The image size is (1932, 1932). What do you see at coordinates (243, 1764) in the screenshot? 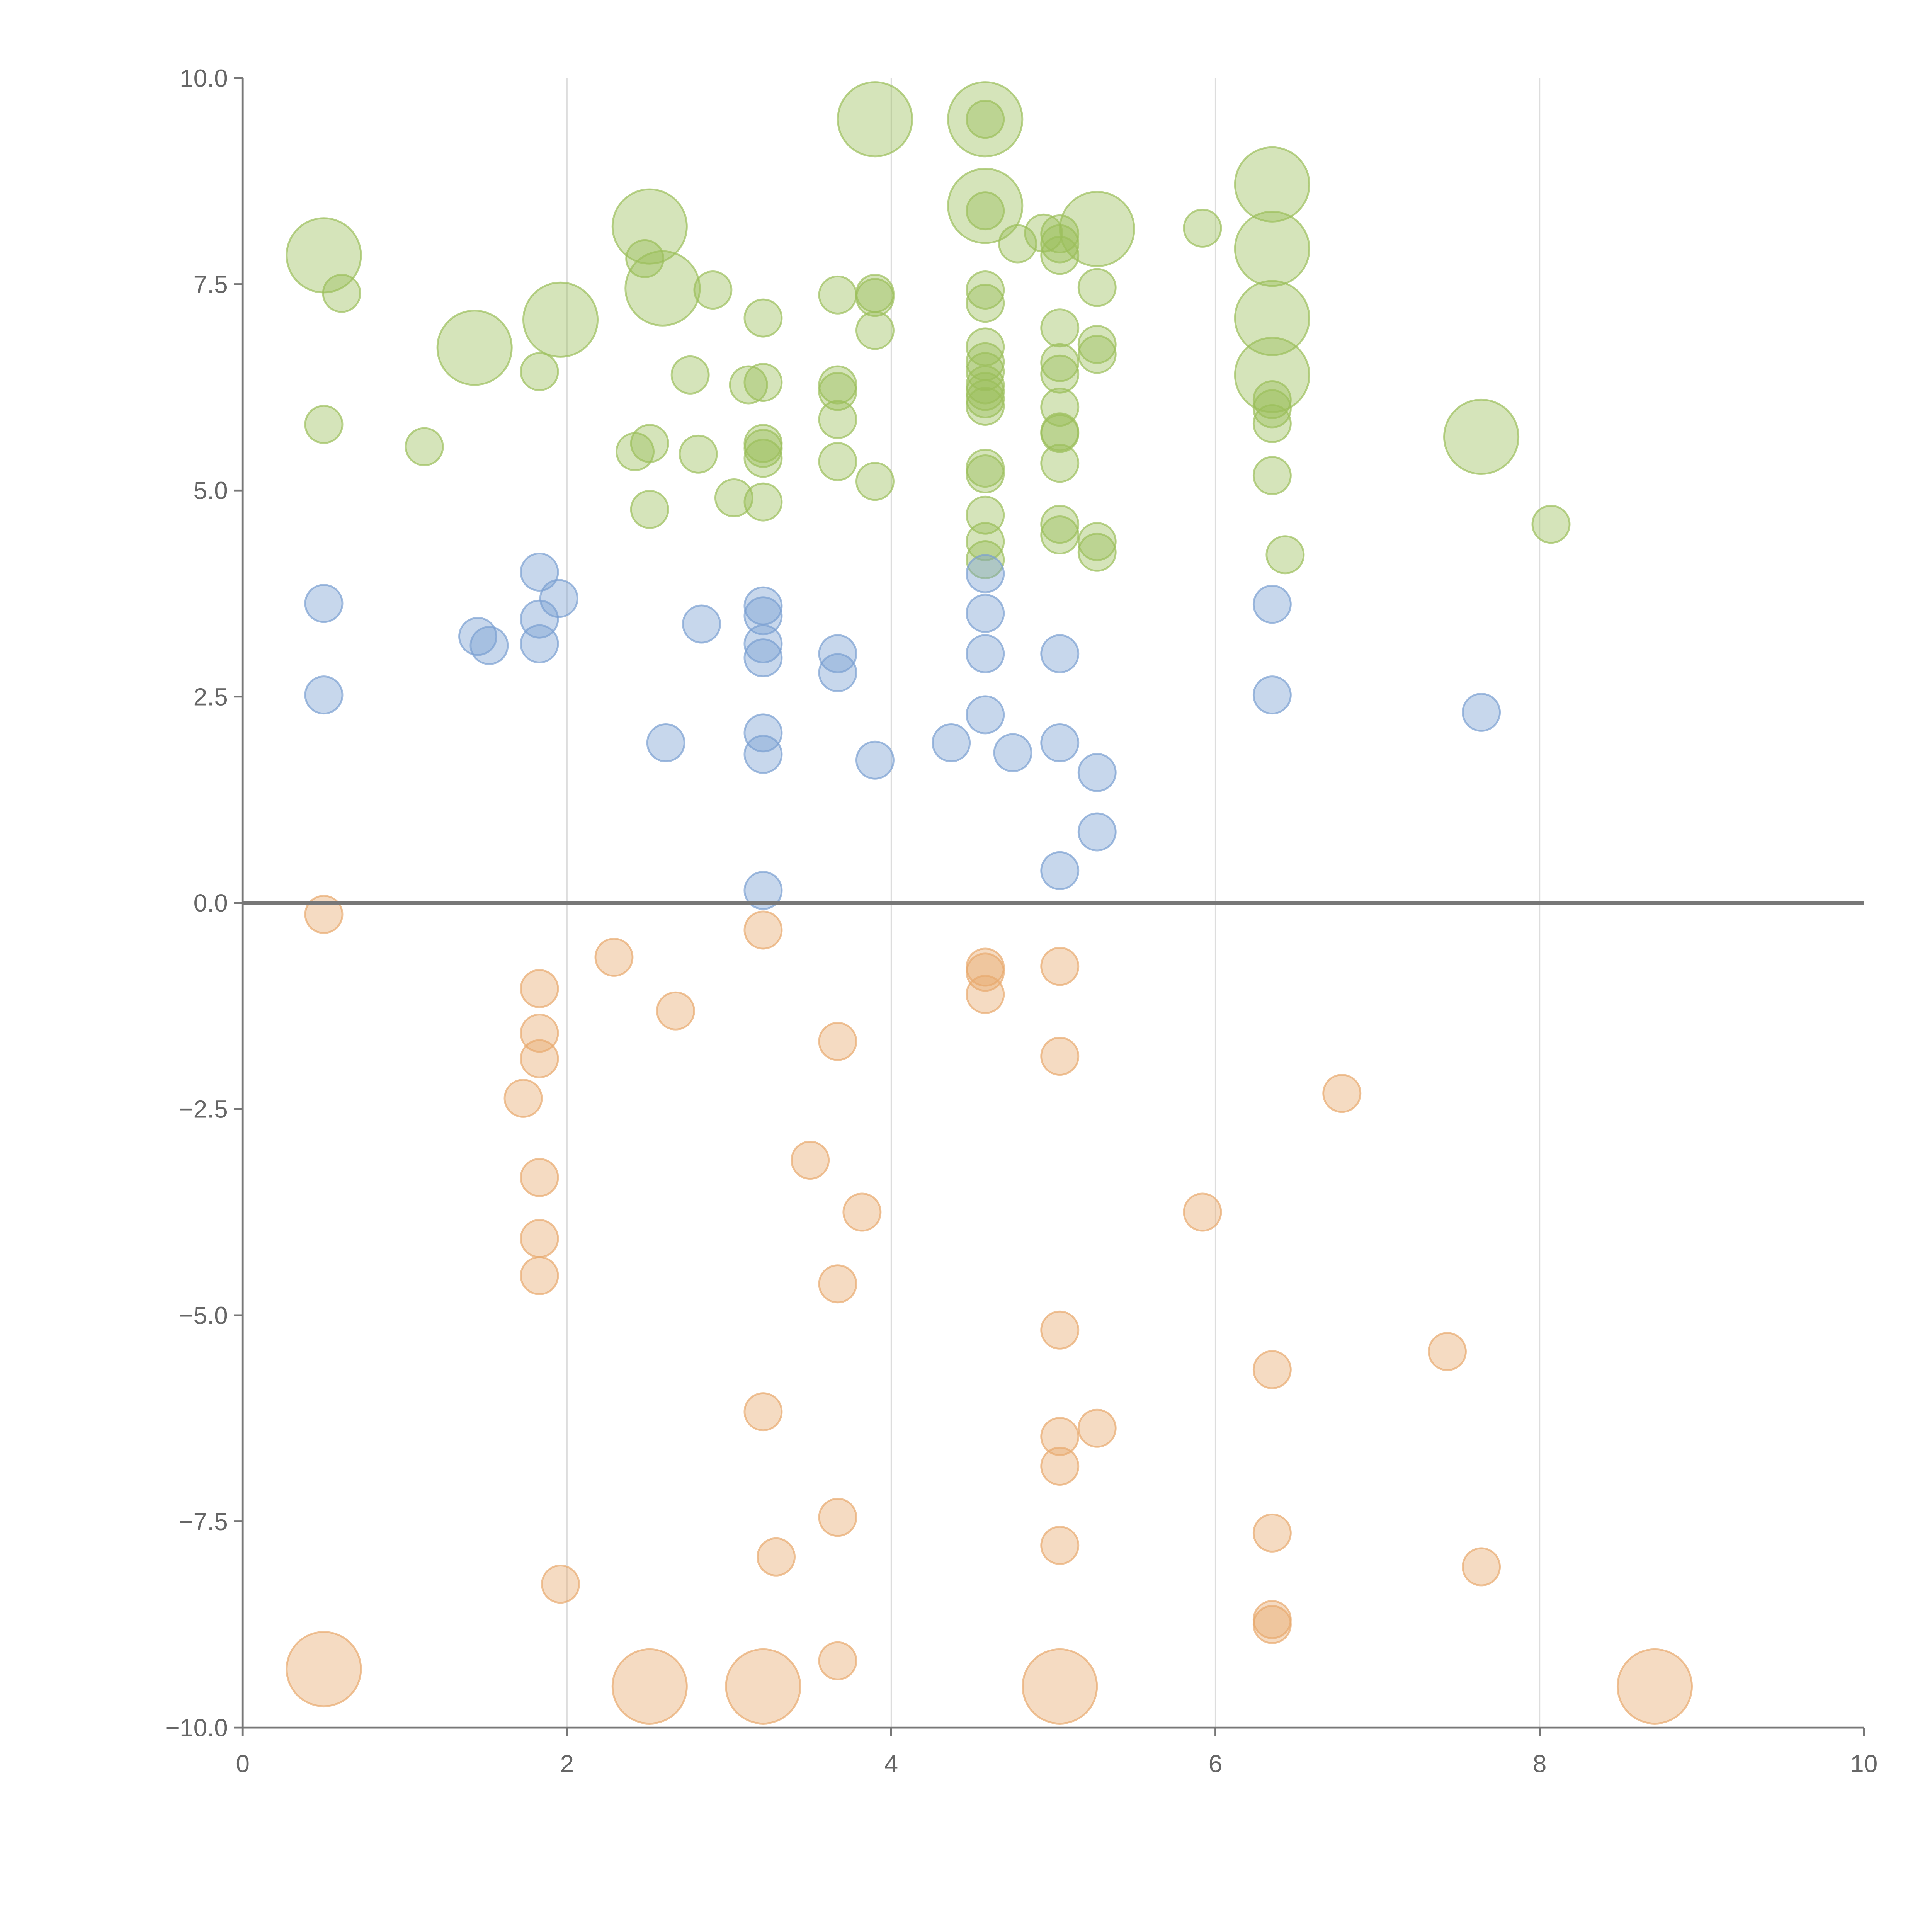
I see `x-tick-label: 0` at bounding box center [243, 1764].